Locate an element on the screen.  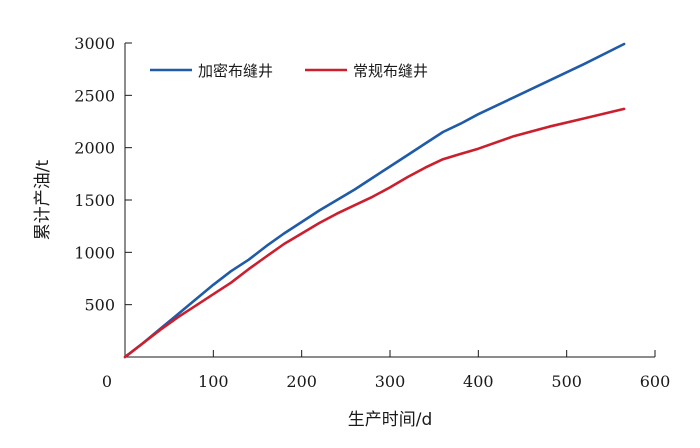
x-axis-title: 生产时间/d is located at coordinates (390, 420).